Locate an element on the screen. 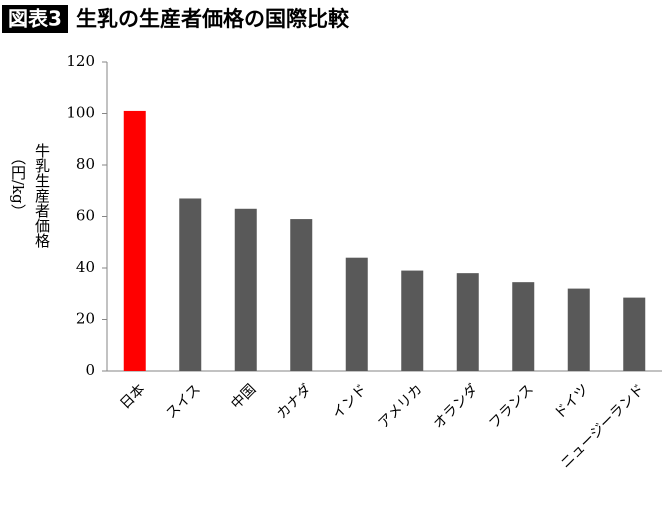  badge-background is located at coordinates (35, 19).